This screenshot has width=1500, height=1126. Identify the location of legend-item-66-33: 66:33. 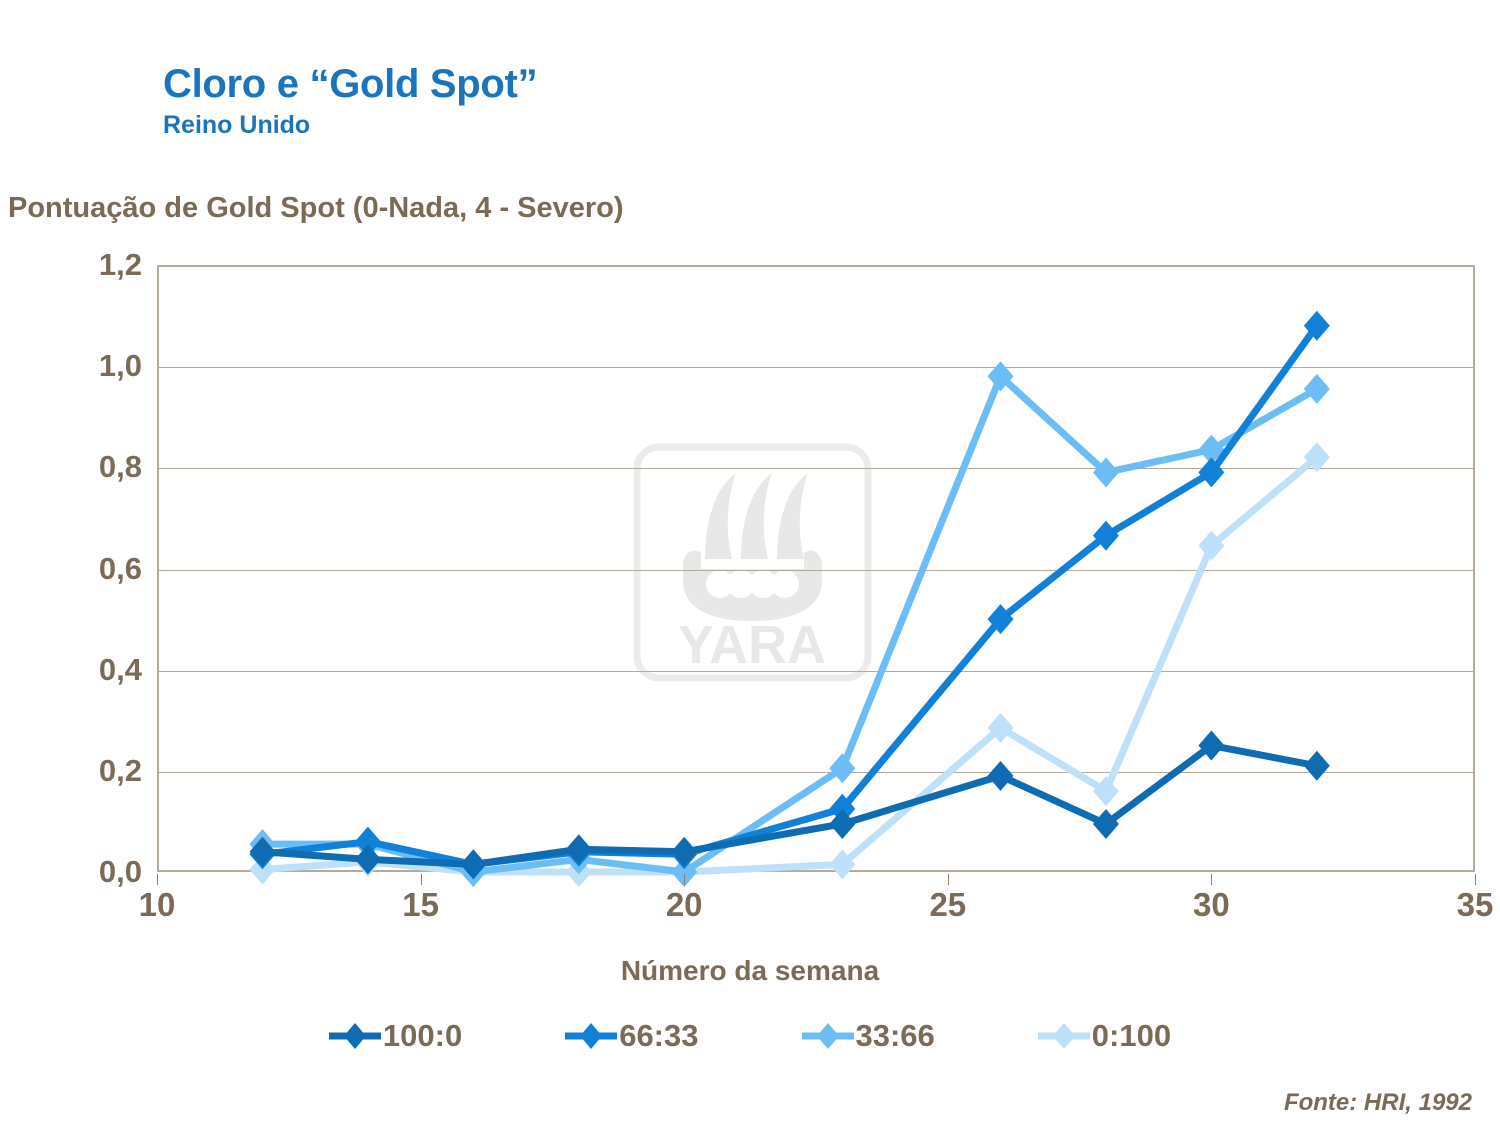
(632, 1036).